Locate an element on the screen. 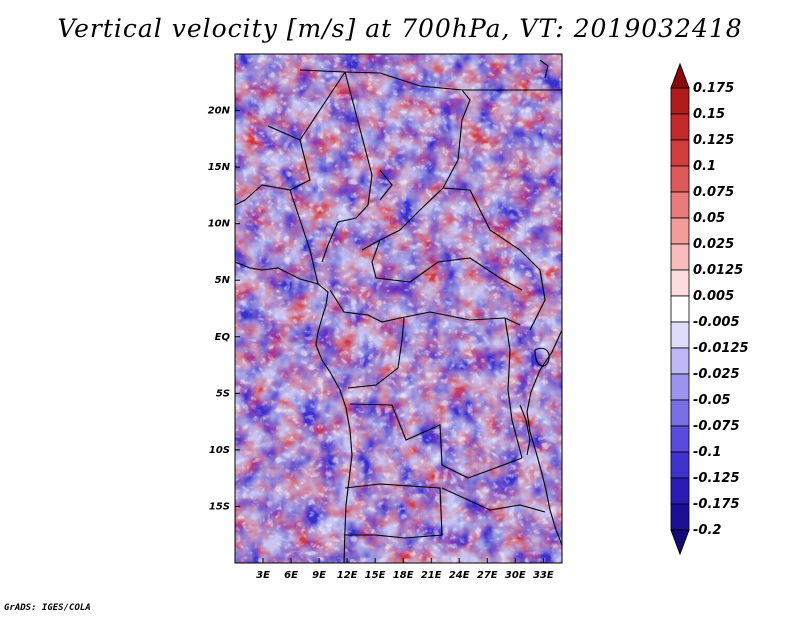 This screenshot has width=800, height=618. colorbar-label: -0.125 is located at coordinates (716, 478).